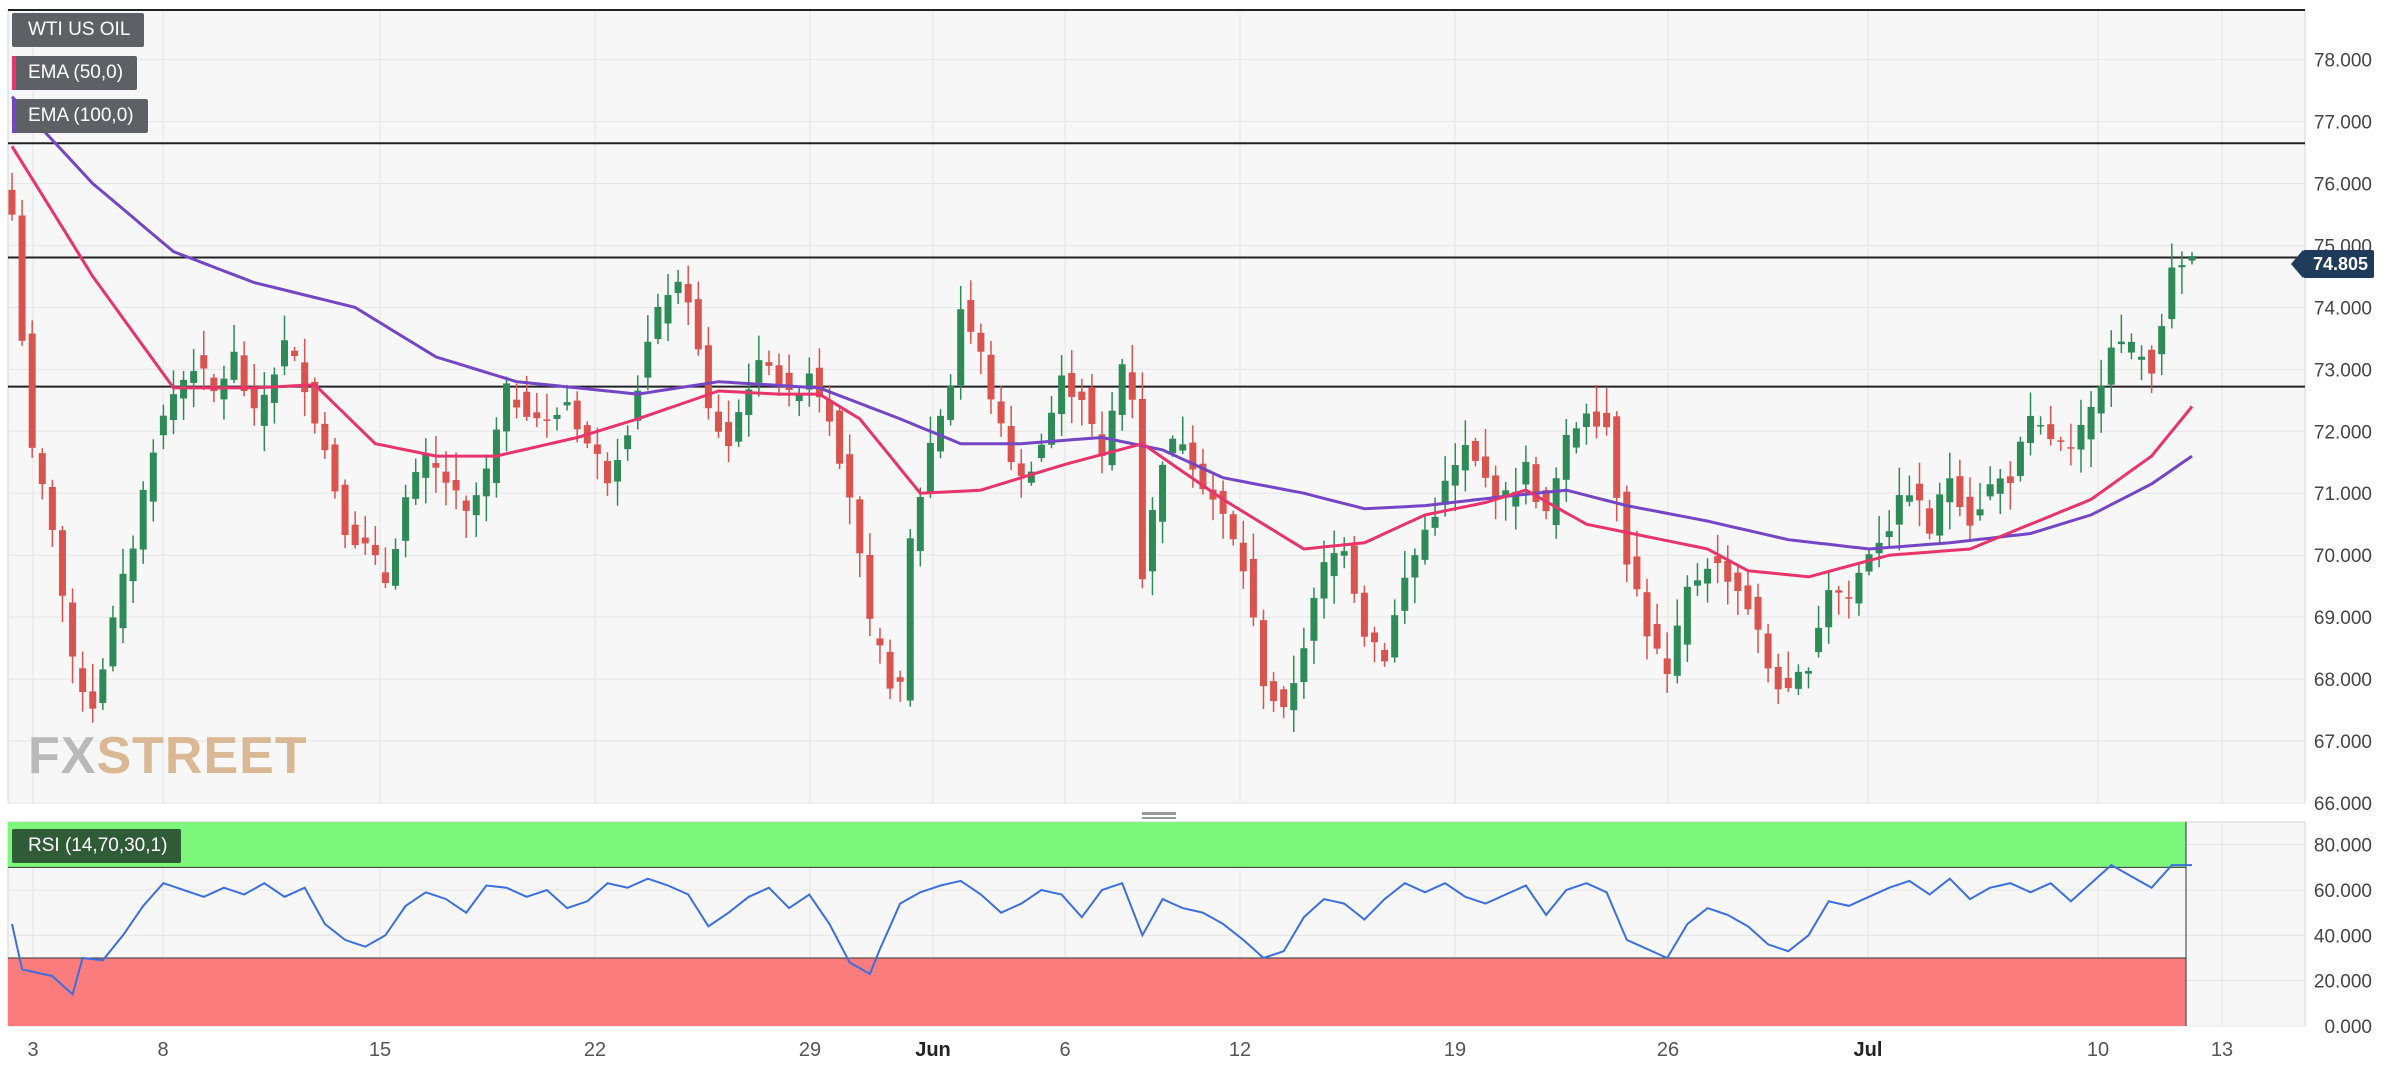  Describe the element at coordinates (80, 116) in the screenshot. I see `legend-ema100: EMA (100,0)` at that location.